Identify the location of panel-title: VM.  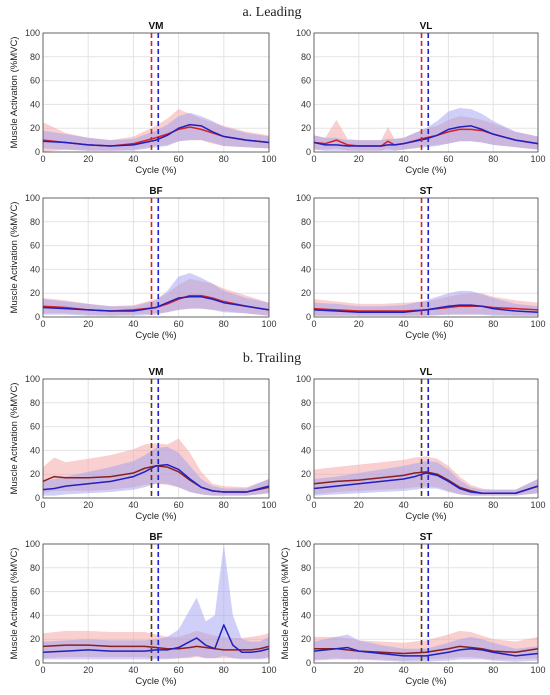
(156, 26).